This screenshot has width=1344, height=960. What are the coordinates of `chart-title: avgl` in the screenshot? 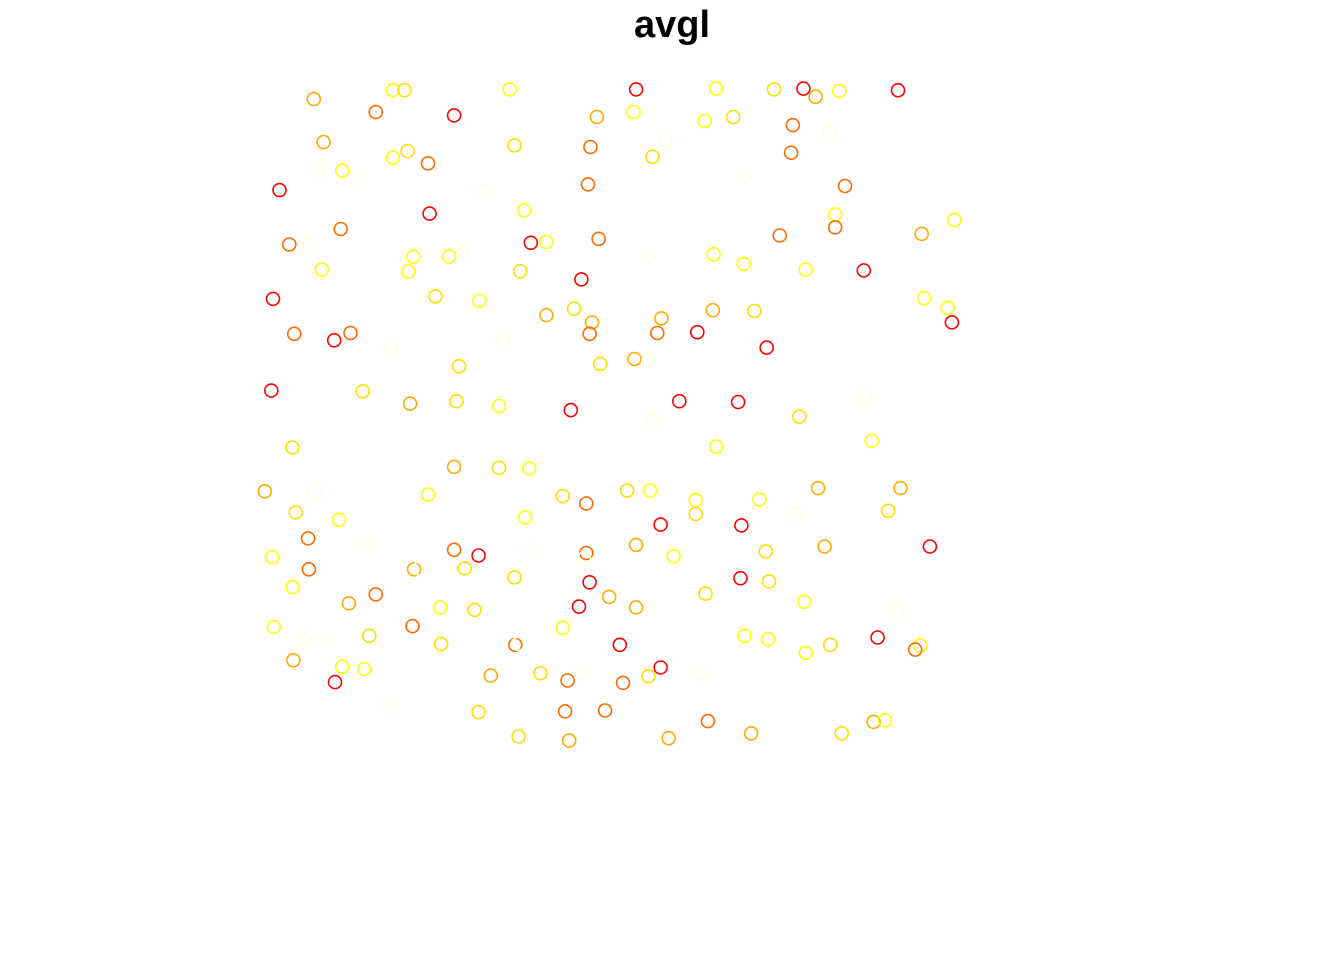 It's located at (672, 25).